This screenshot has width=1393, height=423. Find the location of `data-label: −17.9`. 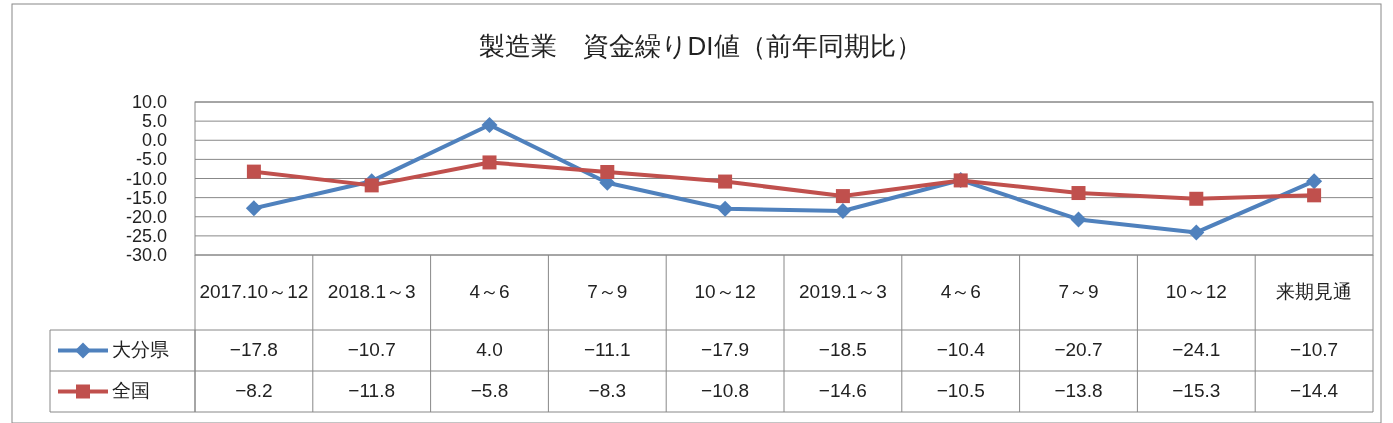

data-label: −17.9 is located at coordinates (725, 350).